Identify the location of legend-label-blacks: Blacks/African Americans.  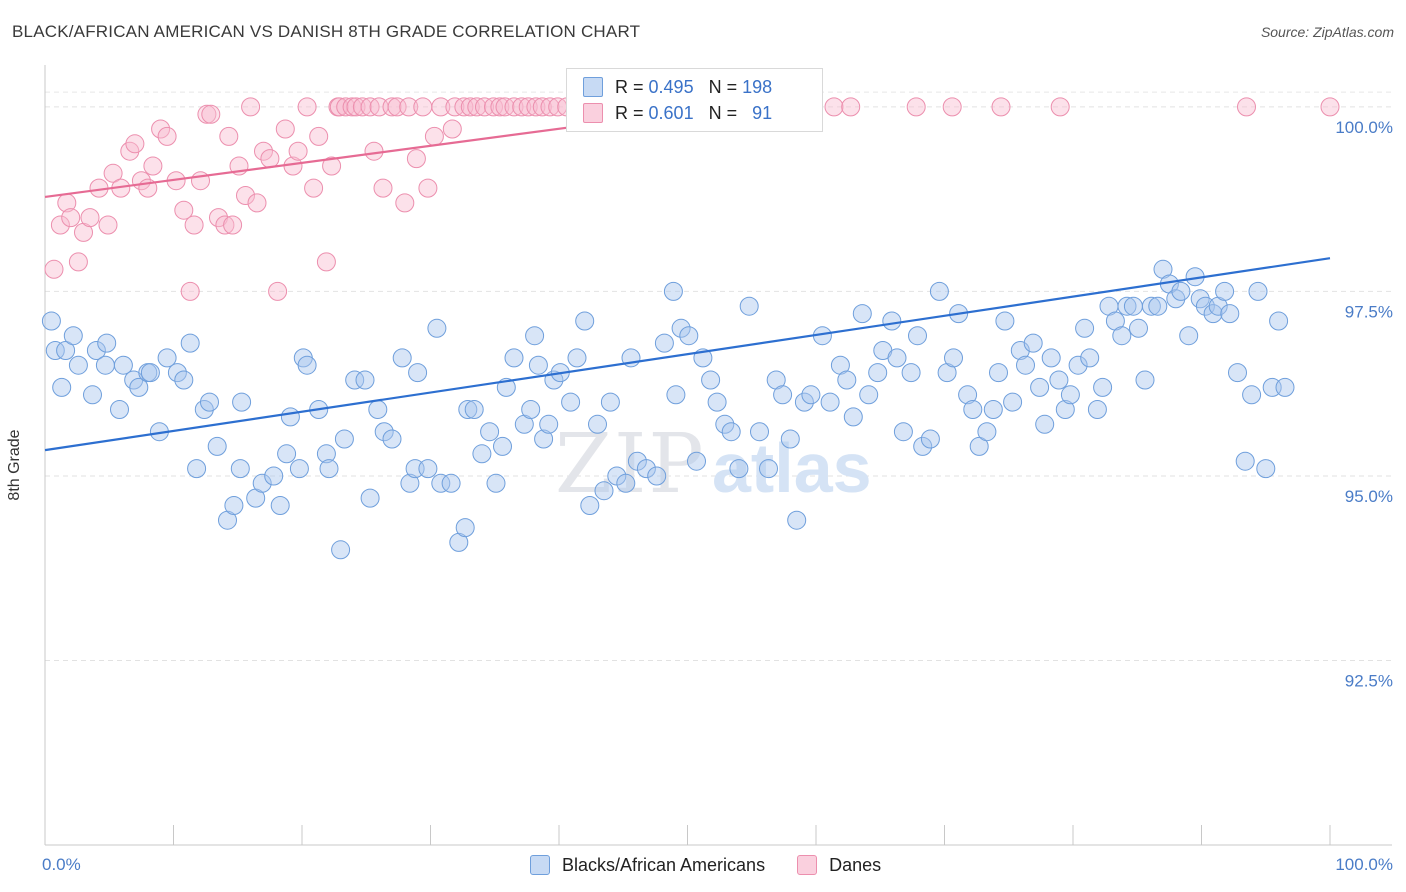
(664, 864).